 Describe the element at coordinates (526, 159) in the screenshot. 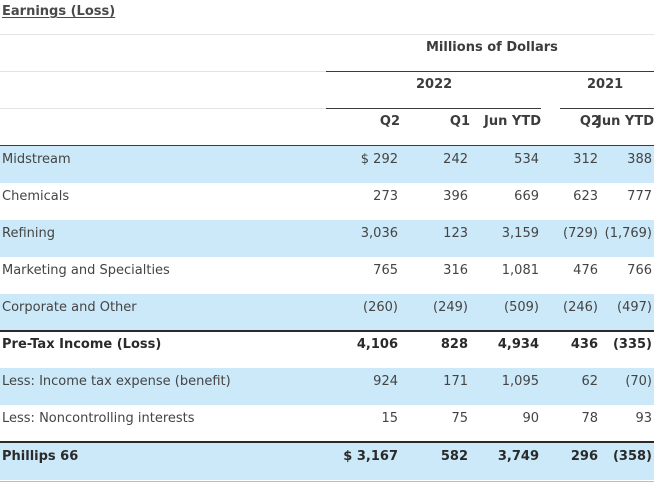

I see `cell-2022-jun-ytd: 534` at that location.